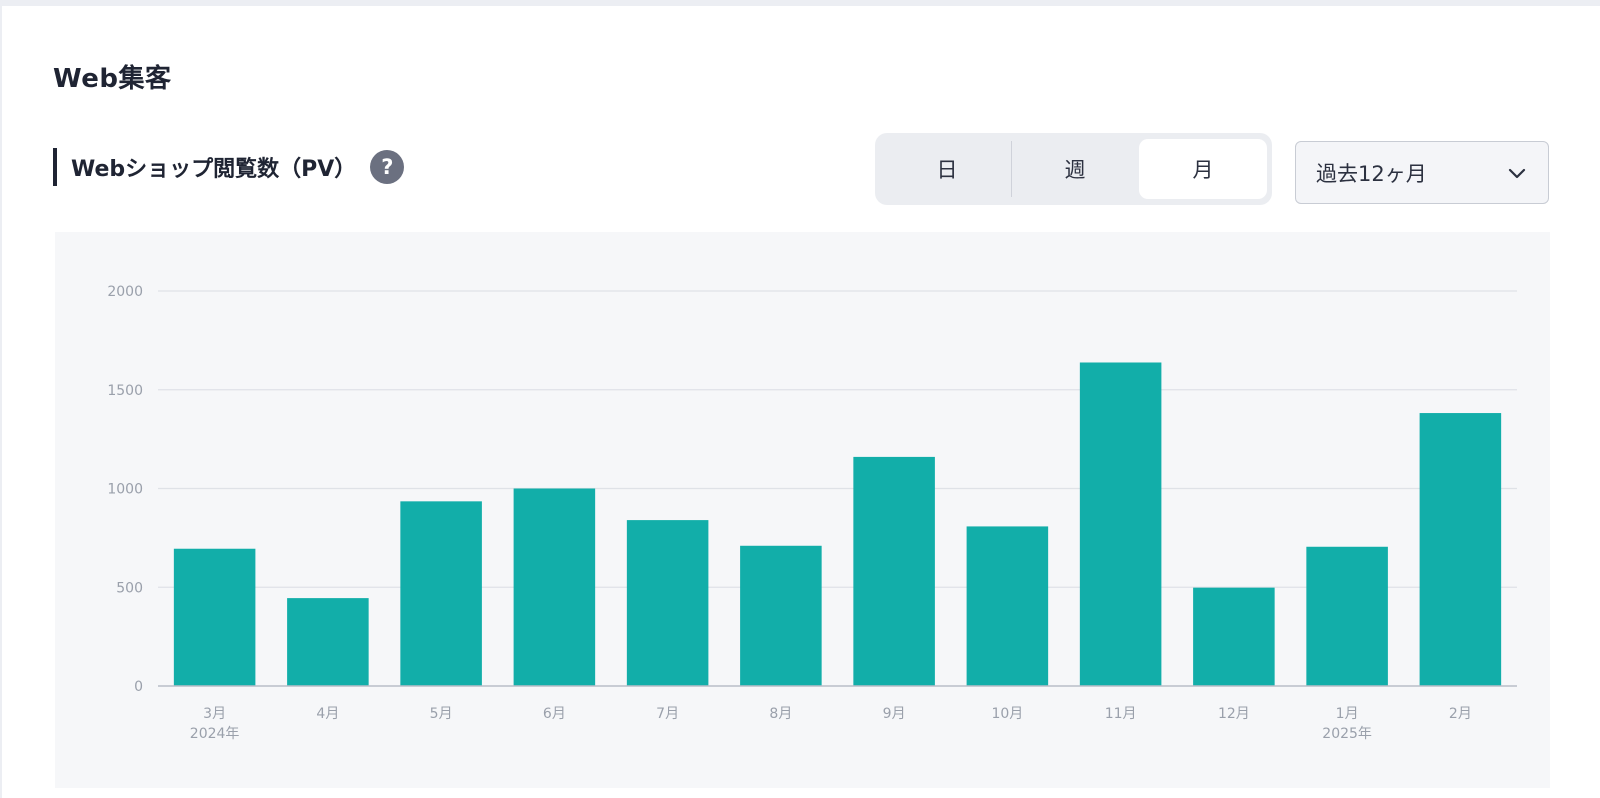 This screenshot has width=1600, height=798. Describe the element at coordinates (667, 714) in the screenshot. I see `x-tick-label: 7月` at that location.